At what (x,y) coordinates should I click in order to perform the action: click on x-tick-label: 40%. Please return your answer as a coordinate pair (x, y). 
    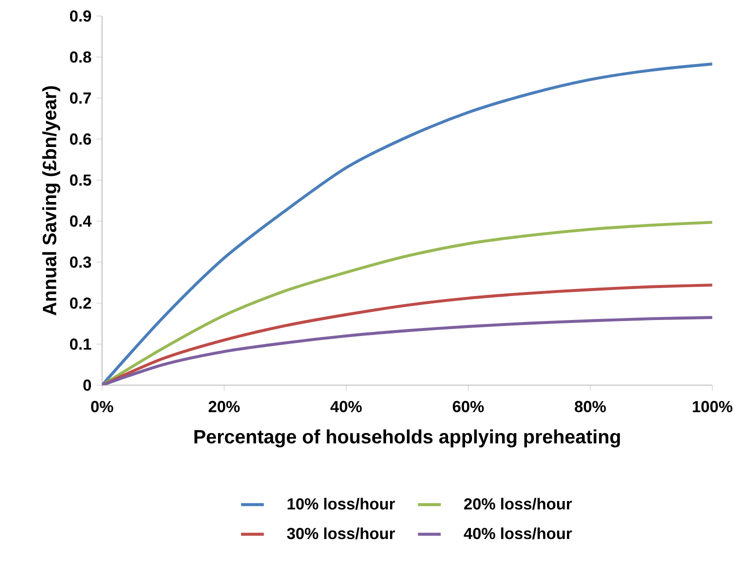
    Looking at the image, I should click on (346, 406).